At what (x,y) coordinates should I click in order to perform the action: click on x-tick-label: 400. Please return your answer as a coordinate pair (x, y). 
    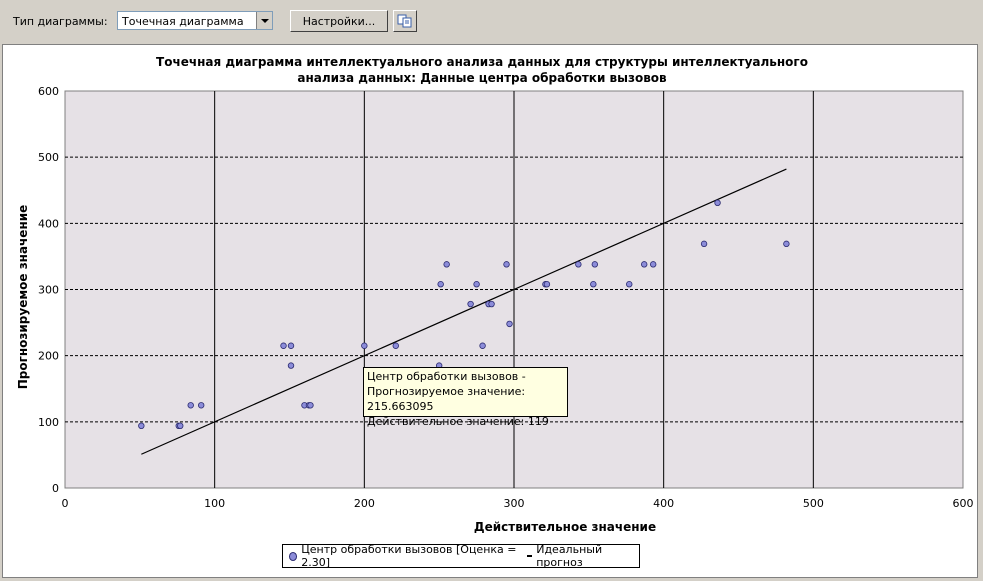
    Looking at the image, I should click on (663, 503).